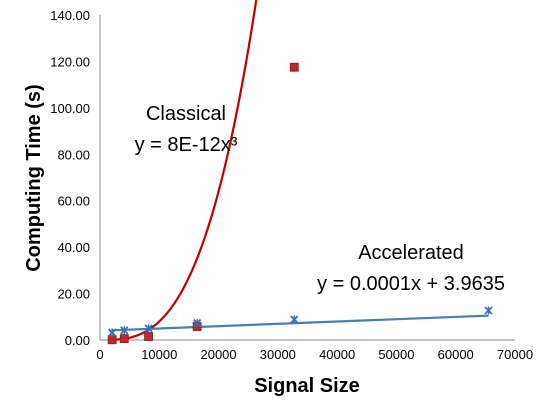 The image size is (540, 414). What do you see at coordinates (99, 354) in the screenshot?
I see `x-tick-label: 0` at bounding box center [99, 354].